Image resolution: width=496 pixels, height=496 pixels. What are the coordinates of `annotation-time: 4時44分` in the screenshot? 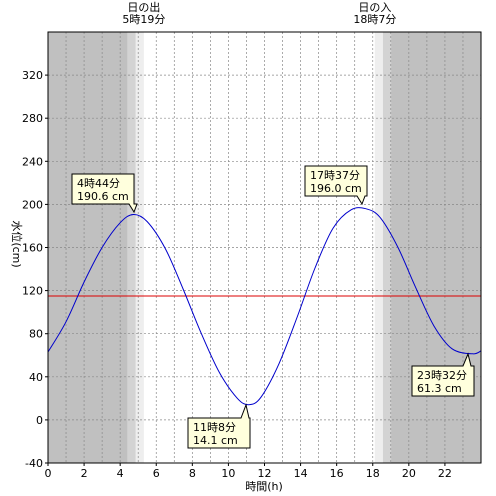 It's located at (98, 183).